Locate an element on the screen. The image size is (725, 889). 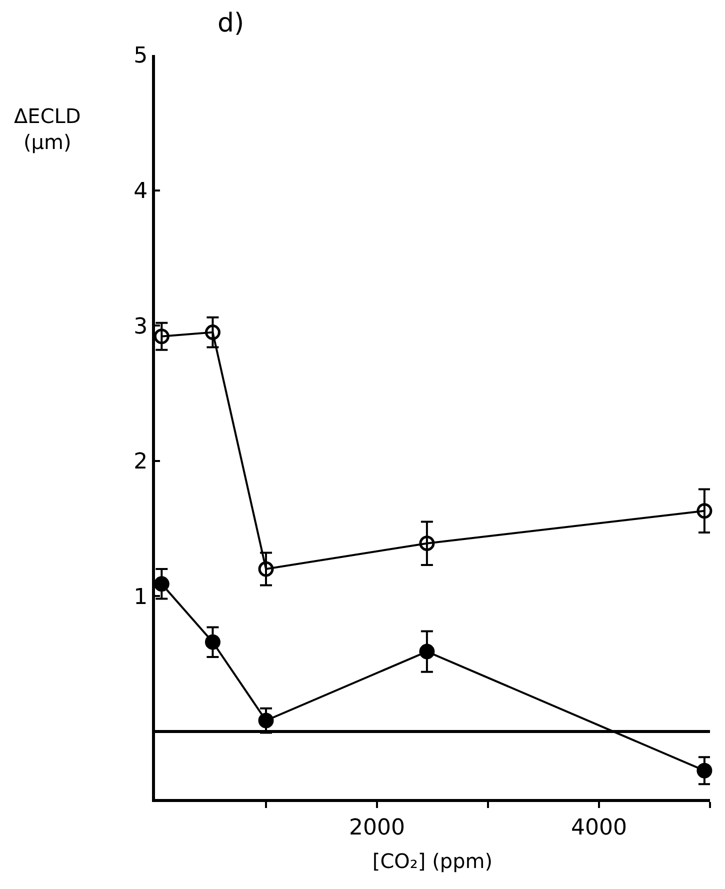
y-tick-label: 2 is located at coordinates (141, 462).